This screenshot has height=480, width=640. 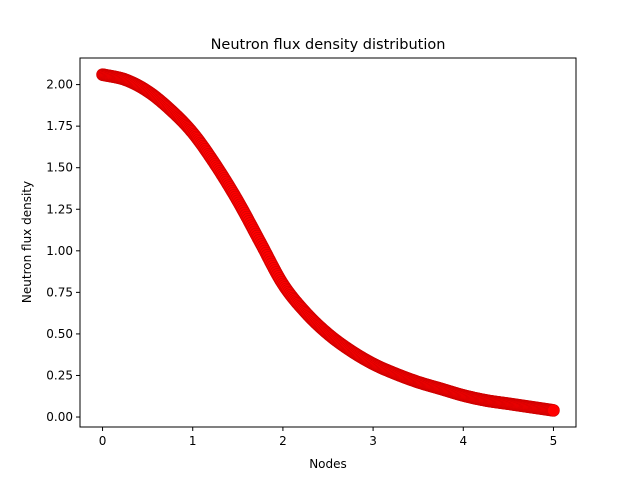 What do you see at coordinates (328, 464) in the screenshot?
I see `x-axis-label: Nodes` at bounding box center [328, 464].